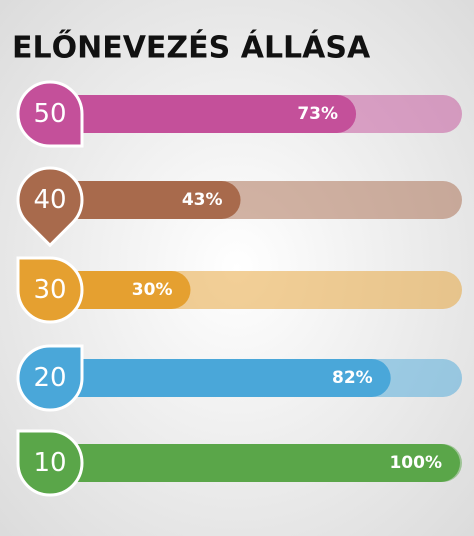  Describe the element at coordinates (191, 47) in the screenshot. I see `chart-title: ELŐNEVEZÉS ÁLLÁSA` at that location.